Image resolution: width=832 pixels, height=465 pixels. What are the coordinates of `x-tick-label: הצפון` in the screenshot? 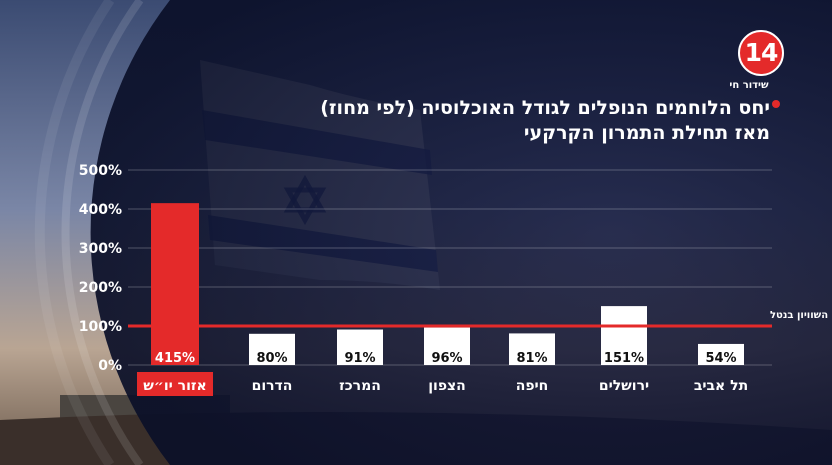 It's located at (447, 386).